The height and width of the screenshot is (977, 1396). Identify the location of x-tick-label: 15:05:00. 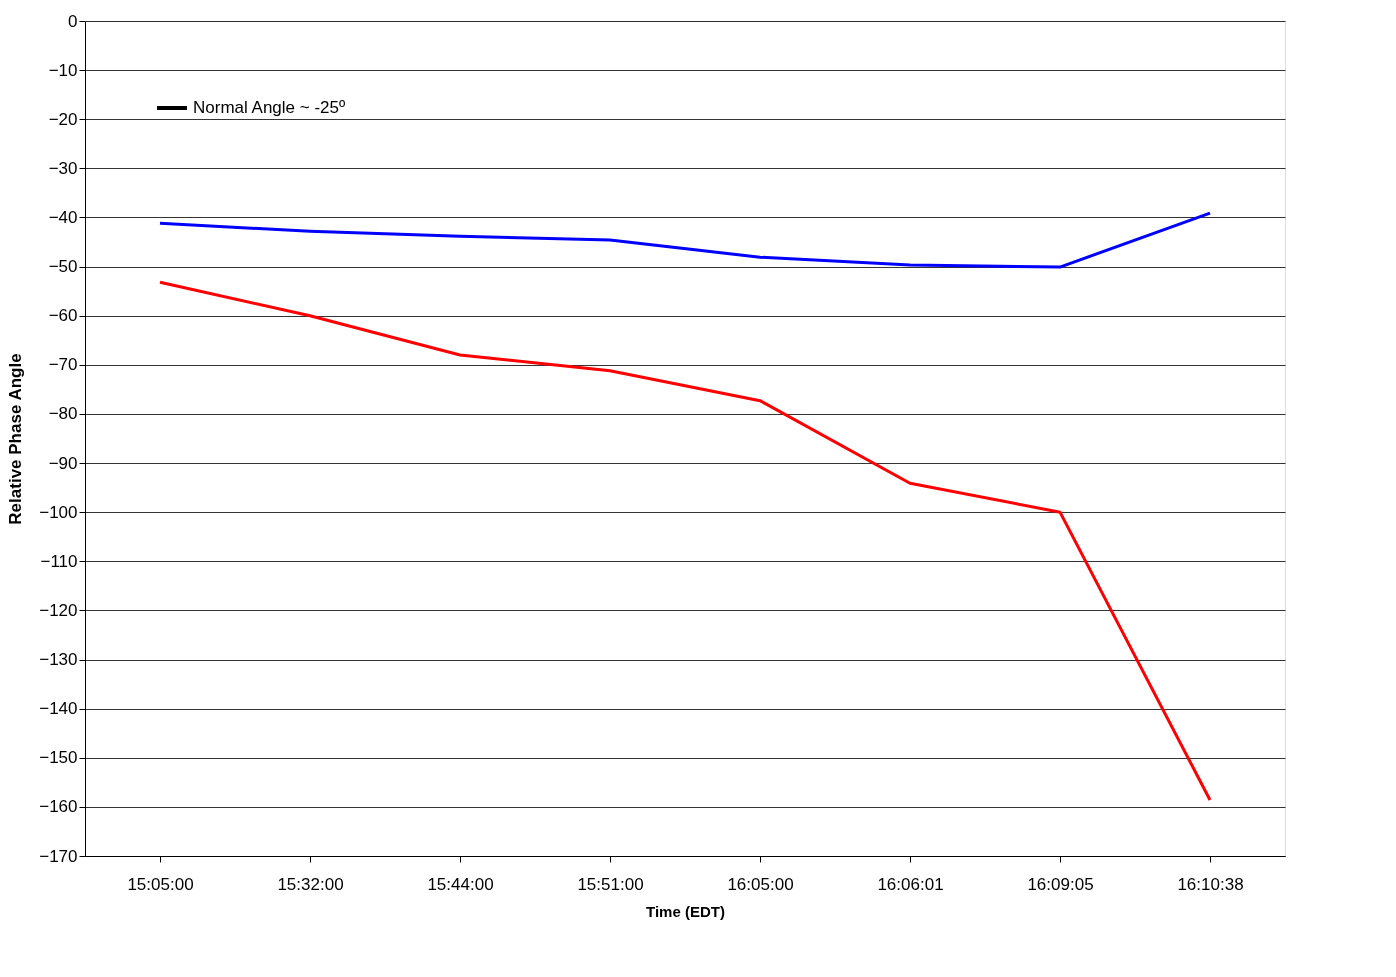
(160, 884).